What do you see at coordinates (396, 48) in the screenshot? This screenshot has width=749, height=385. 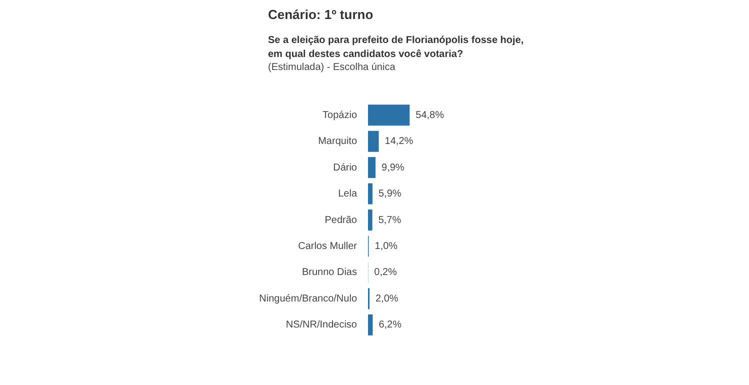 I see `chart-subtitle: Se a eleição para prefeito de Florianópolis fosse hoje, em qual destes candidatos você votaria?` at bounding box center [396, 48].